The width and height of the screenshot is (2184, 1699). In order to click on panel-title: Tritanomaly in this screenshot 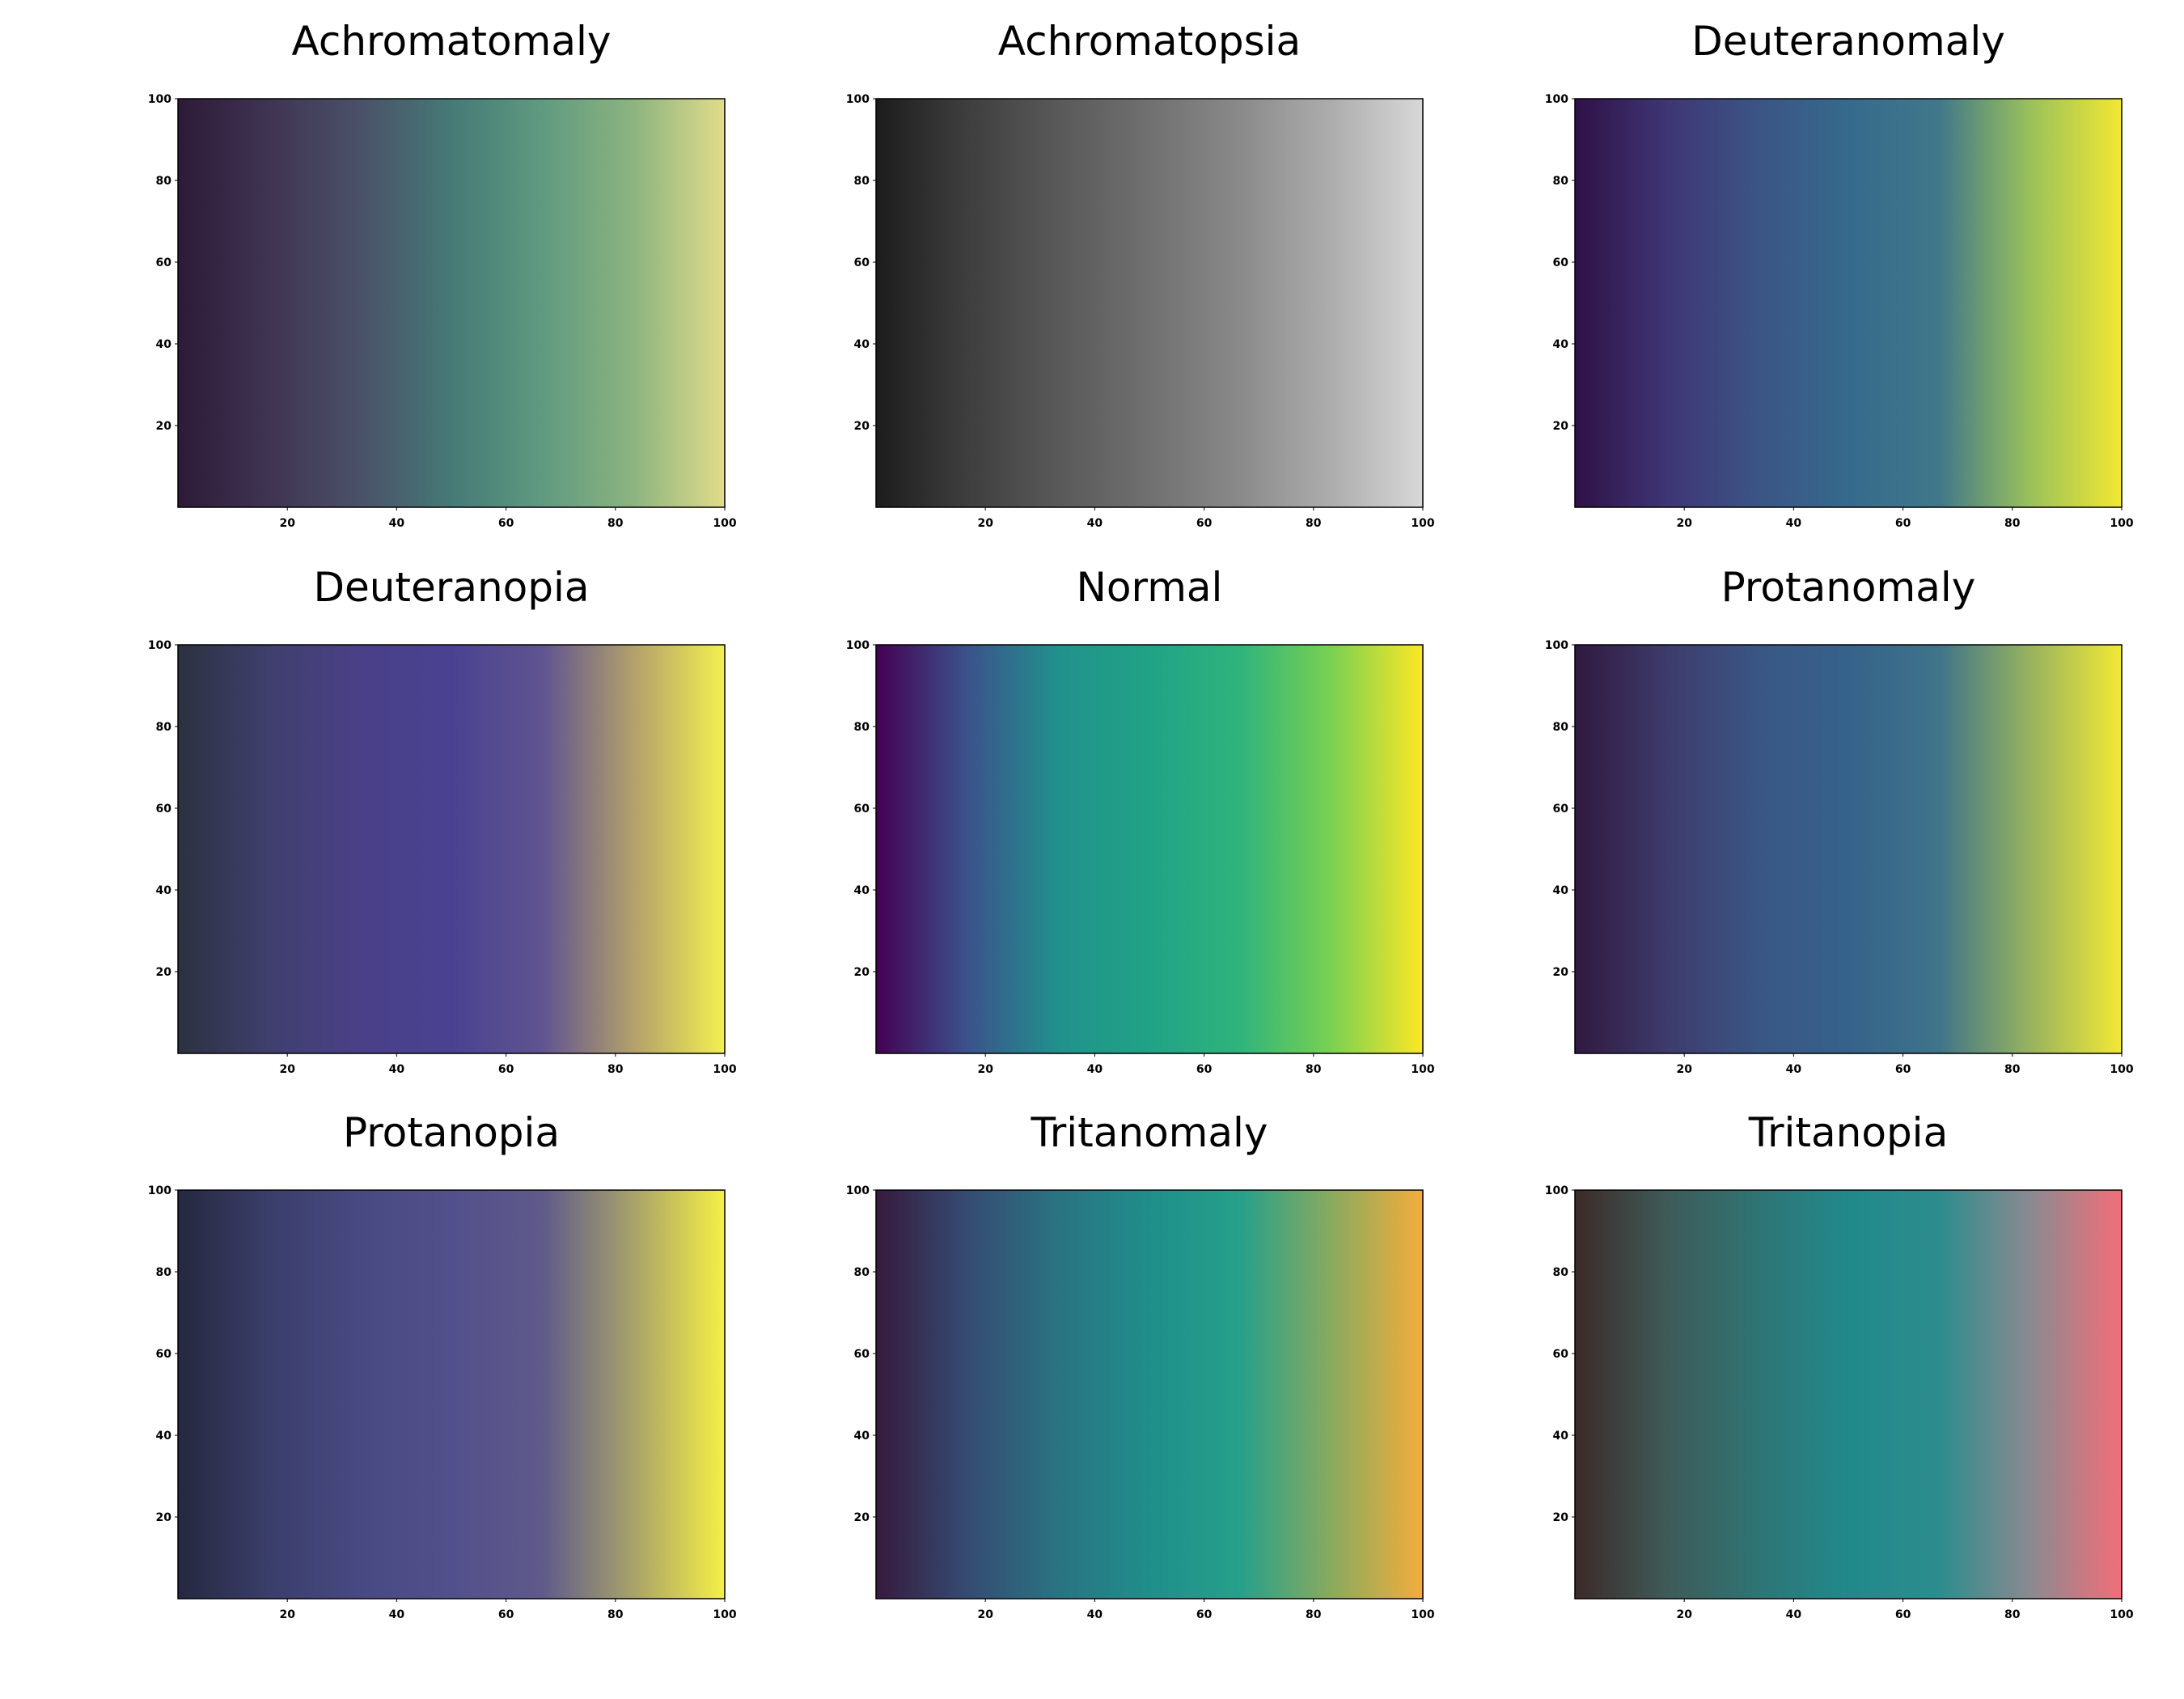, I will do `click(1149, 1132)`.